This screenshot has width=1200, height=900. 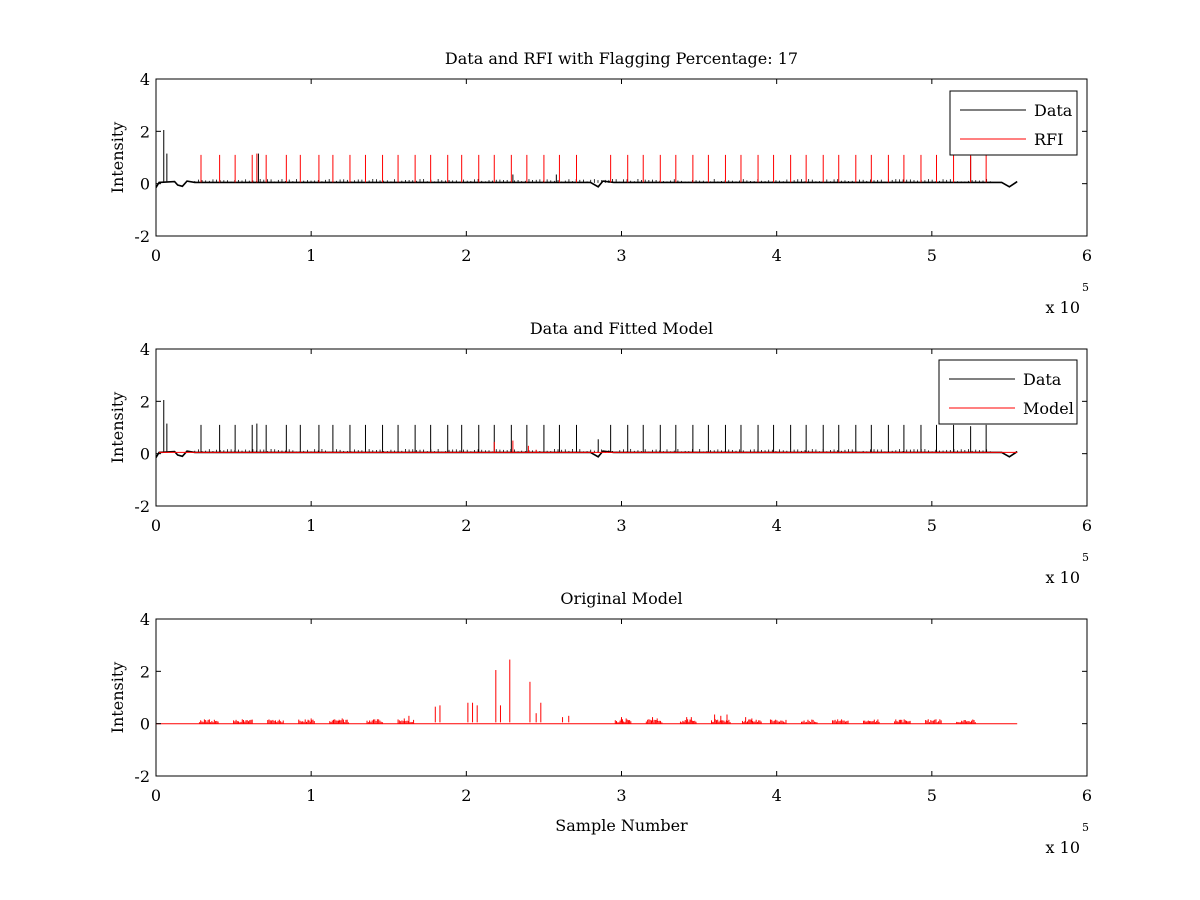 I want to click on chart-title: Data and Fitted Model, so click(x=621, y=328).